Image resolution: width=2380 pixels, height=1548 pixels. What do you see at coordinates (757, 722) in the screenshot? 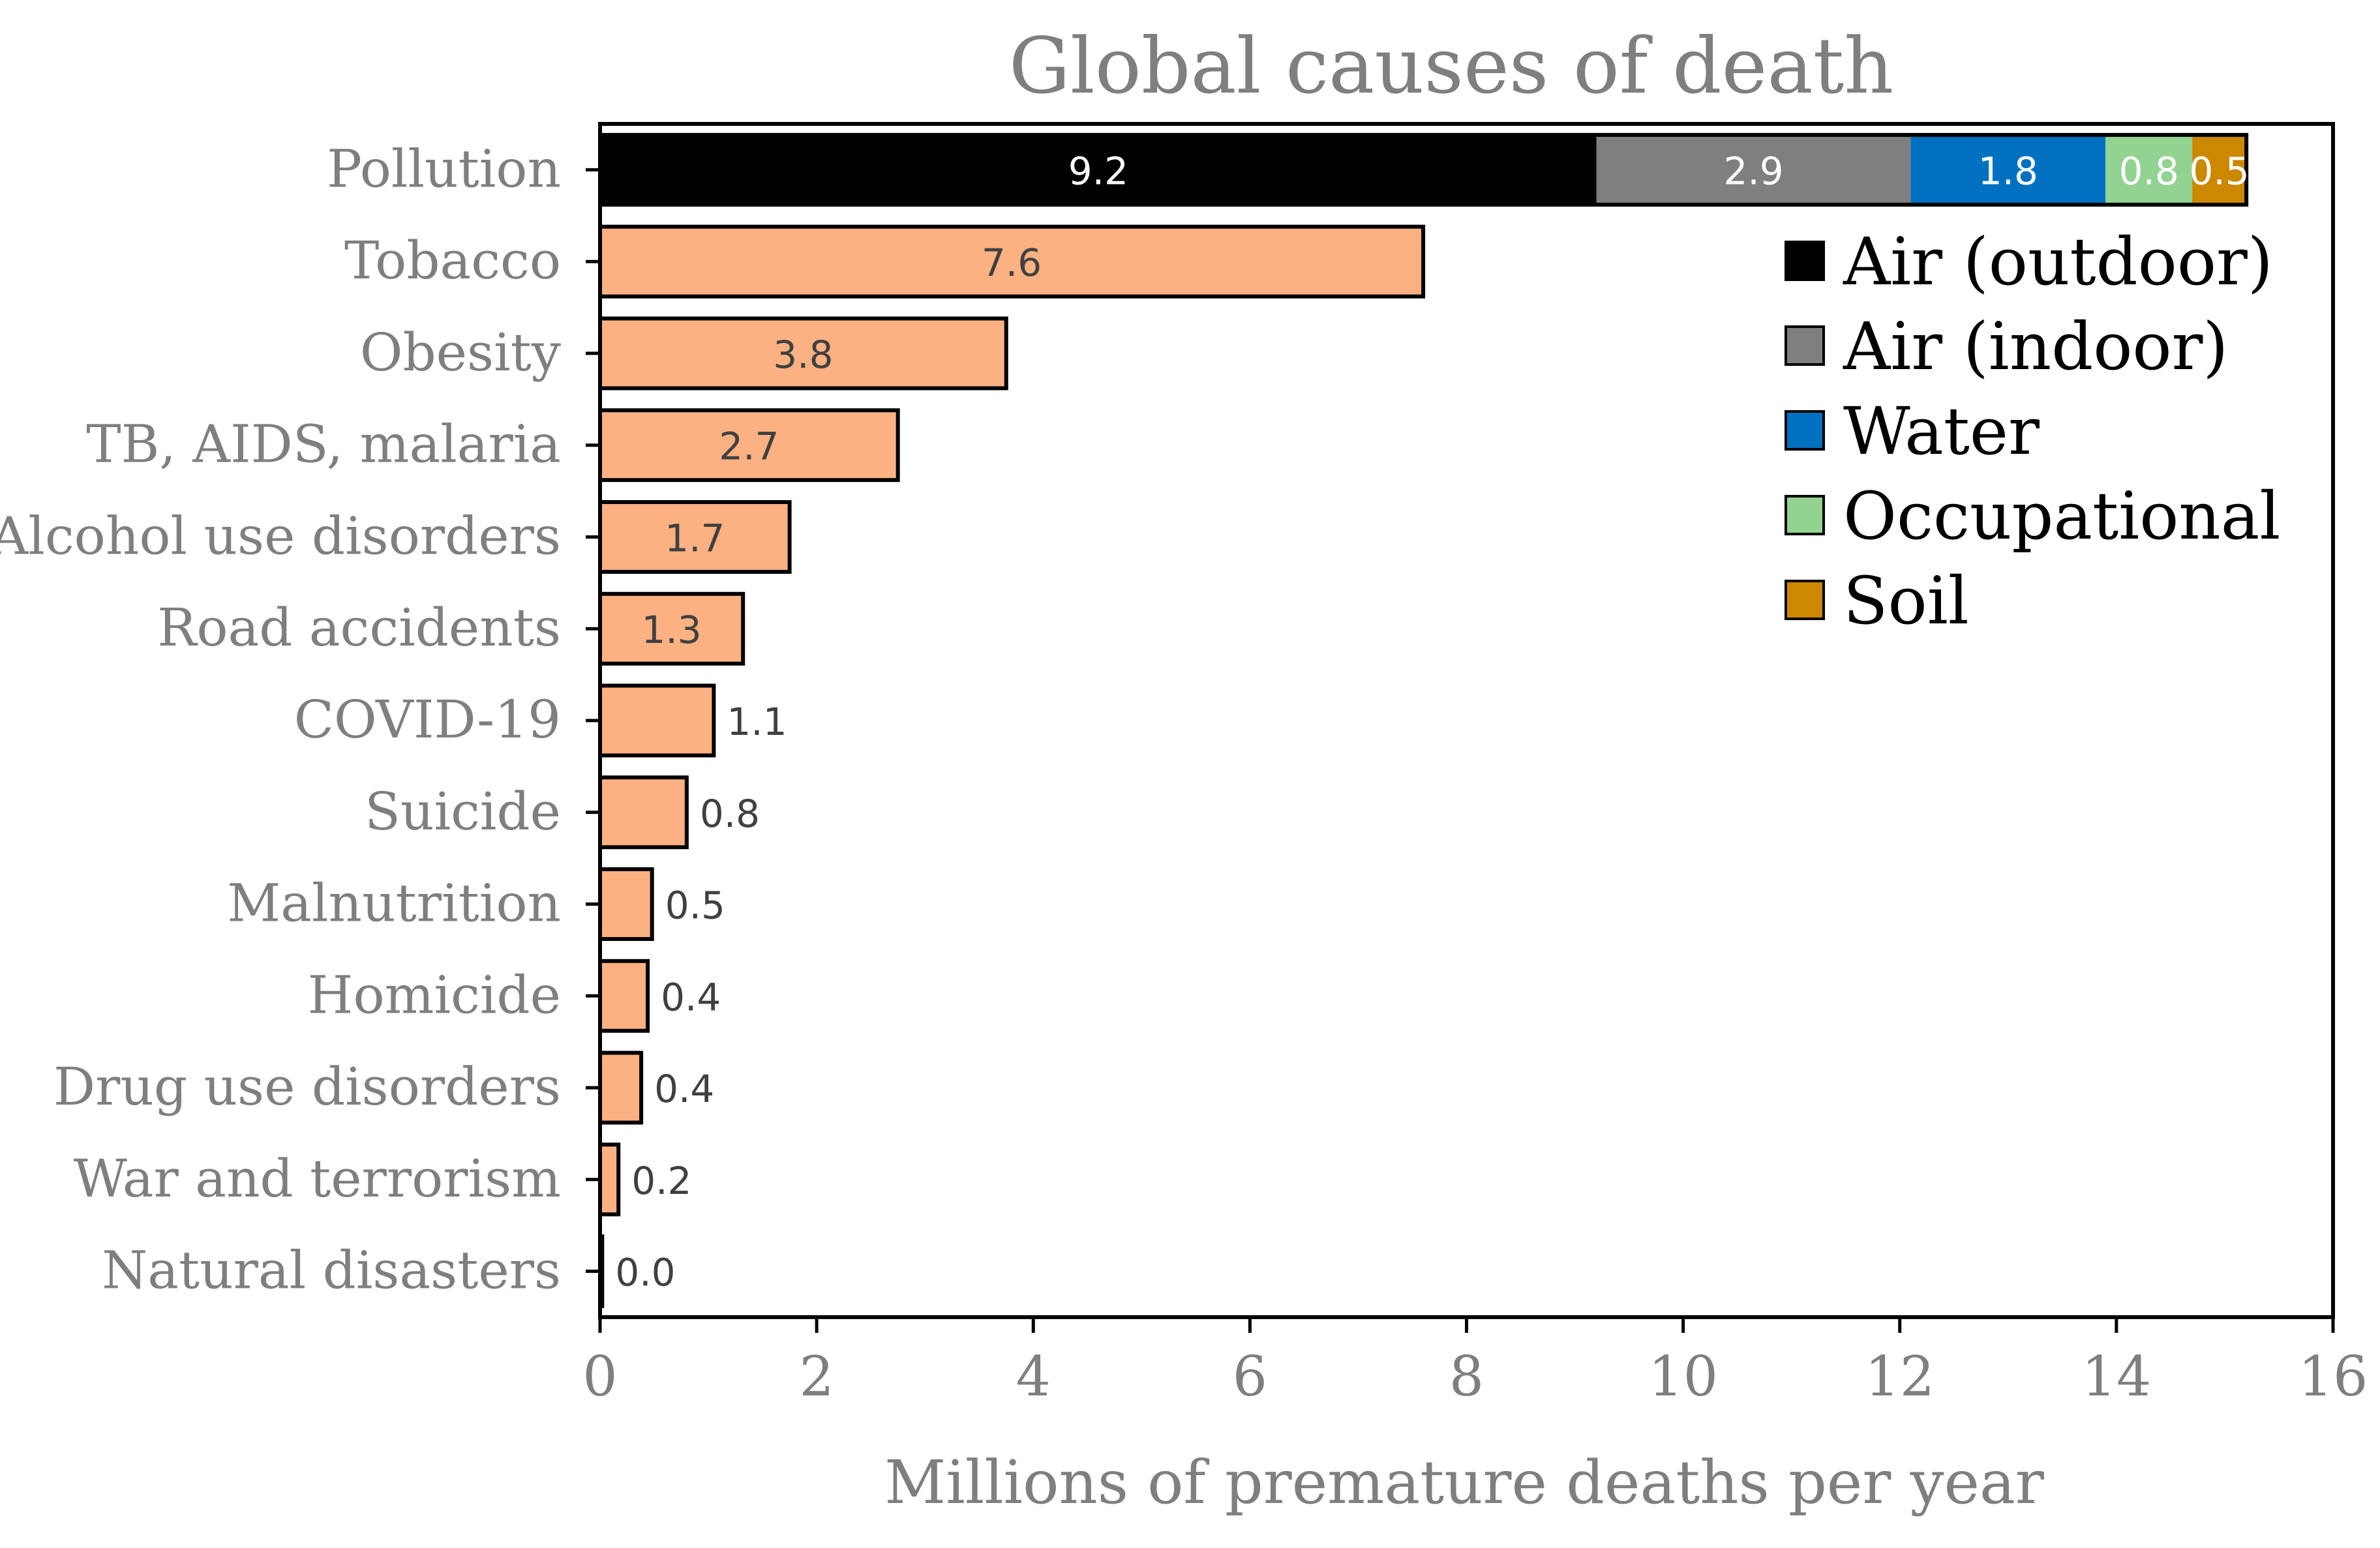
I see `data-label-covid-19: 1.1` at bounding box center [757, 722].